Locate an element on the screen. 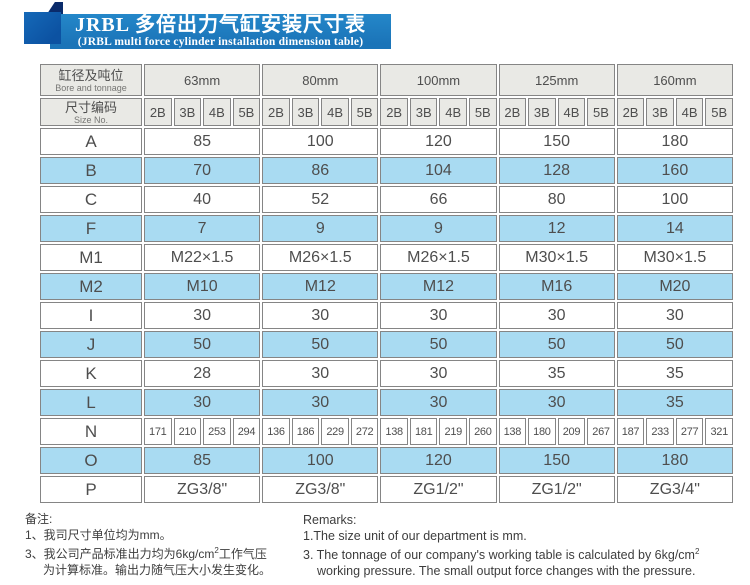 Image resolution: width=750 pixels, height=585 pixels. notes-zh-line3-post: 工作气压 is located at coordinates (242, 554).